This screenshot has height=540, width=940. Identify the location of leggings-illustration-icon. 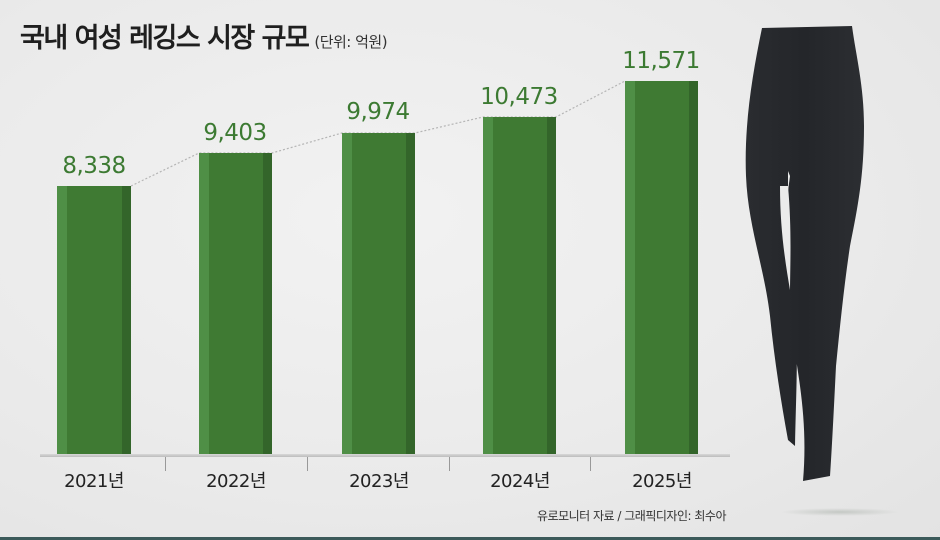
(804, 253).